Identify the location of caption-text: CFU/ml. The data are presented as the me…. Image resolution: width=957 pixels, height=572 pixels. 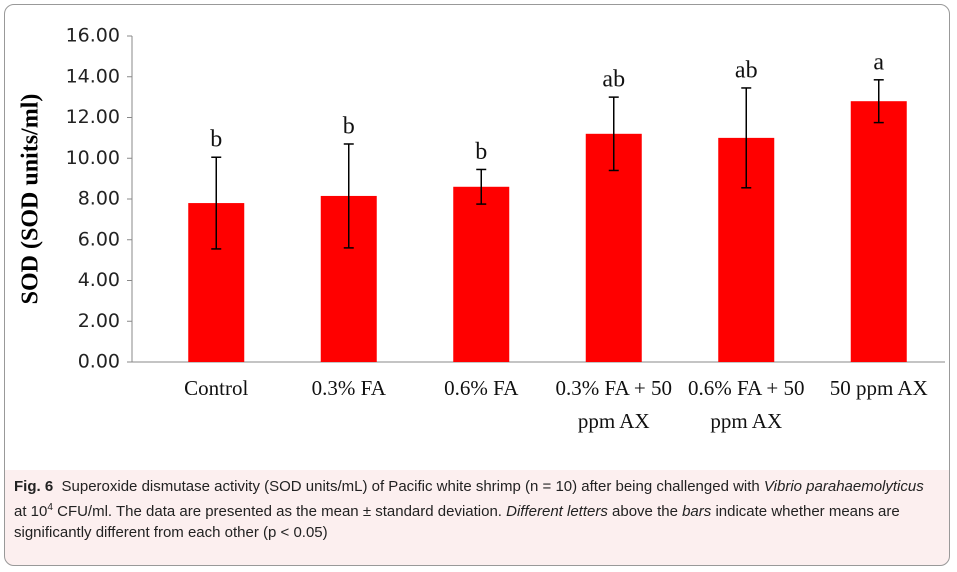
(279, 511).